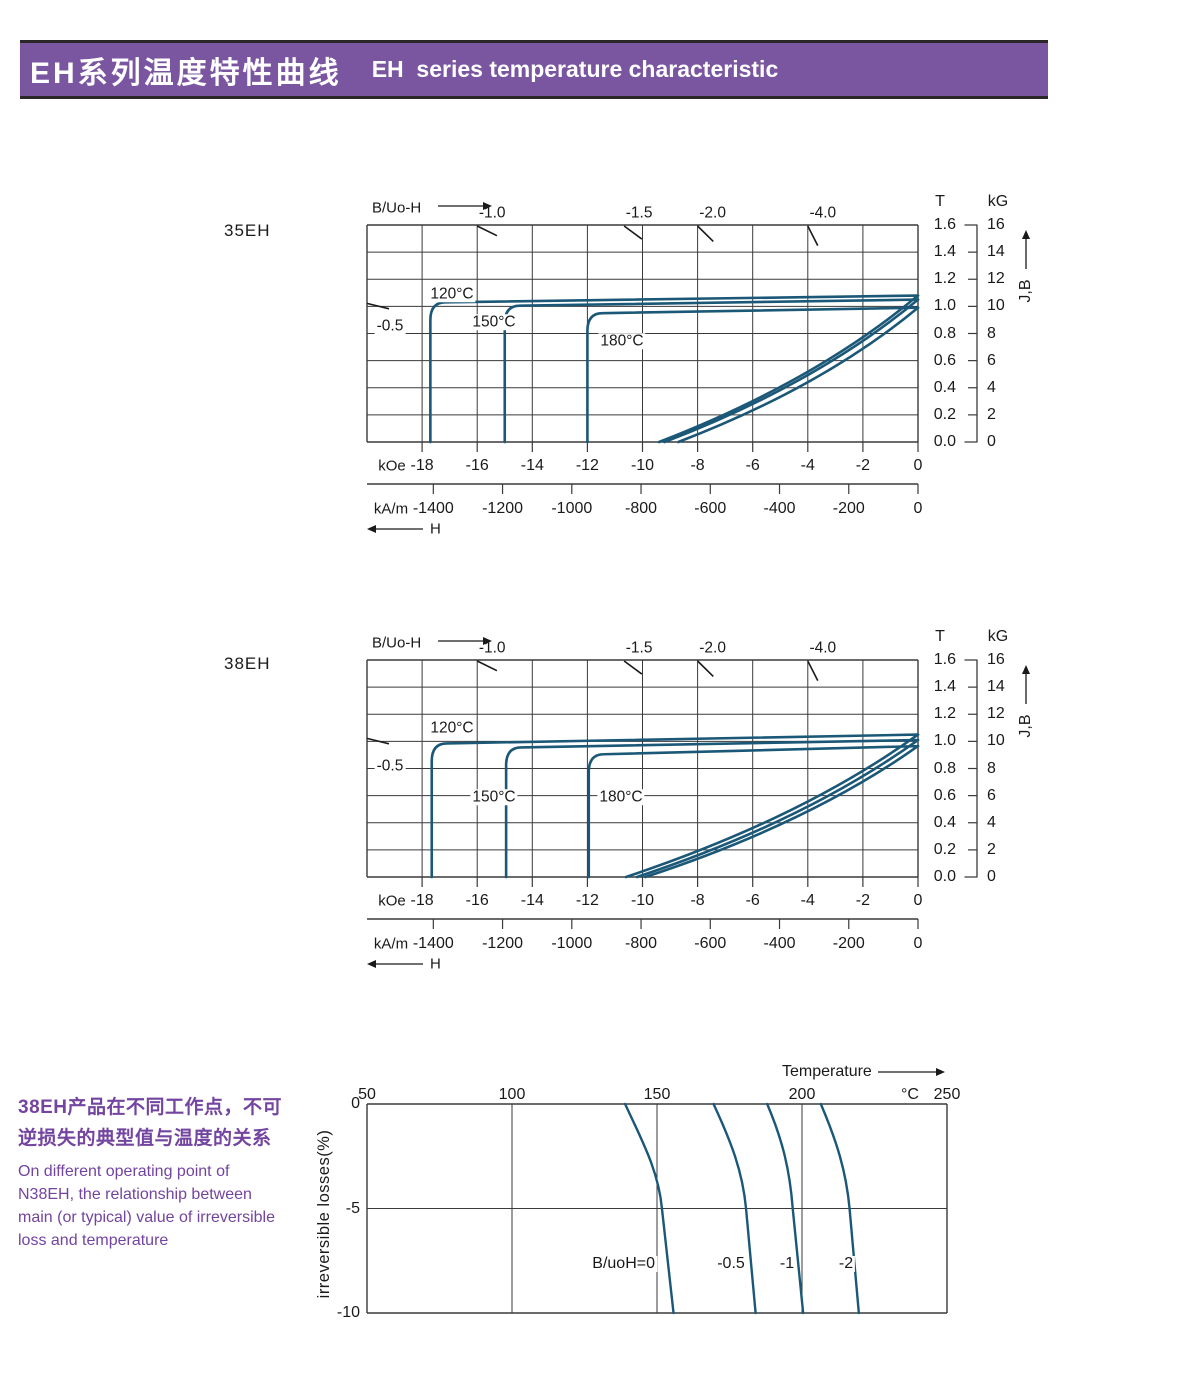 Image resolution: width=1200 pixels, height=1383 pixels. Describe the element at coordinates (575, 69) in the screenshot. I see `page-title-english: EH series temperature characteristic` at that location.